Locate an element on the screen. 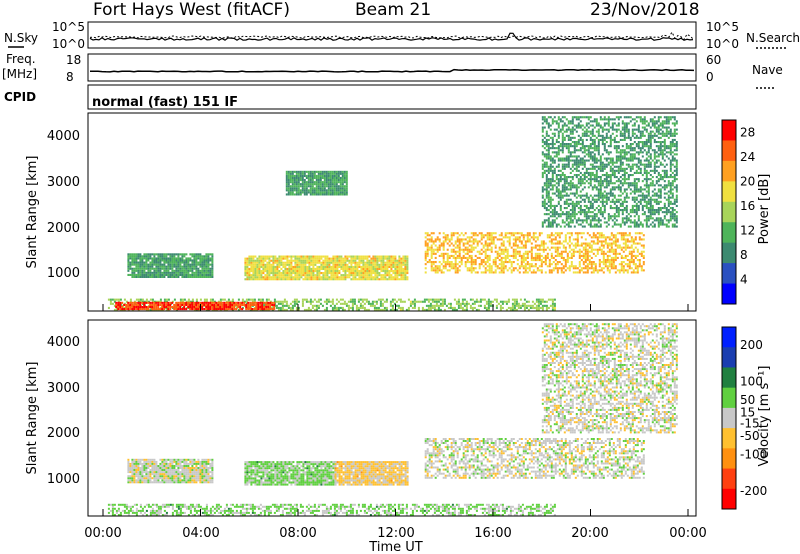 The image size is (800, 554). nave-tick-top: 60 is located at coordinates (713, 60).